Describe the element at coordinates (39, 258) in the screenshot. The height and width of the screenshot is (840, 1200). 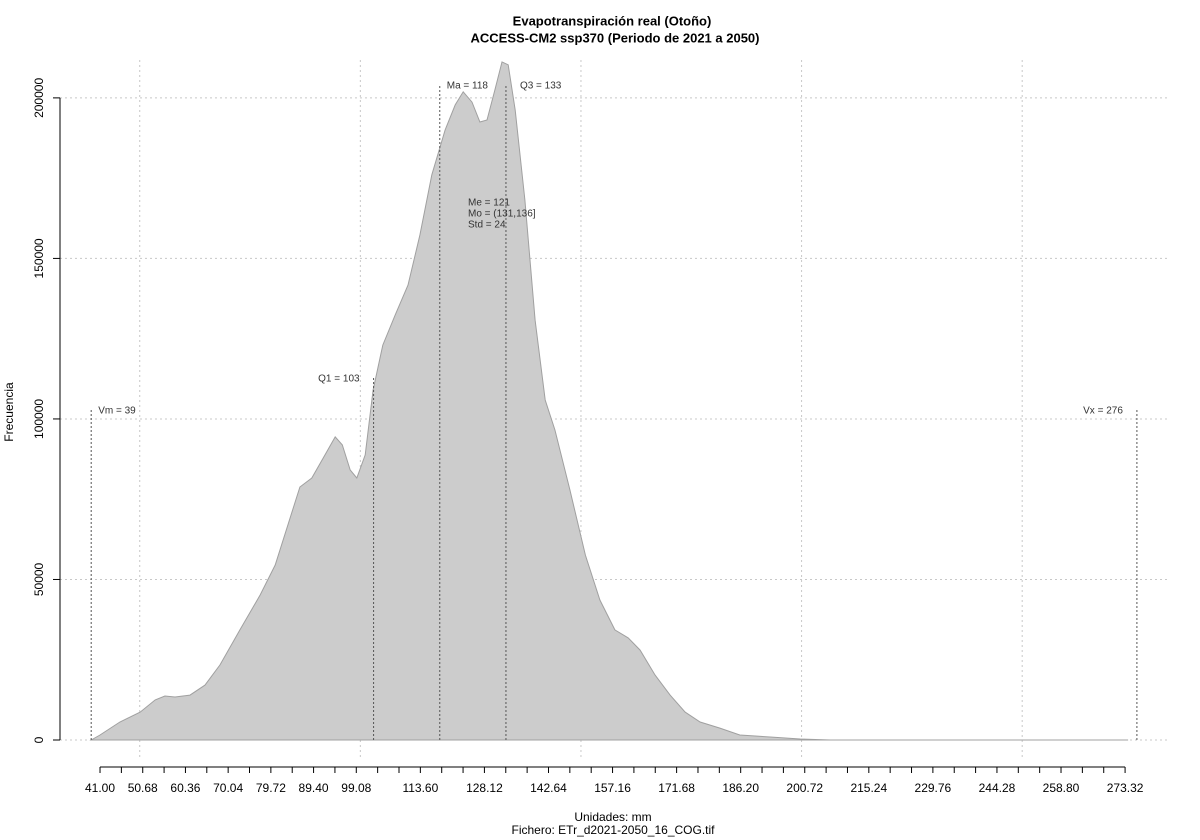
I see `y-tick-label: 150000` at that location.